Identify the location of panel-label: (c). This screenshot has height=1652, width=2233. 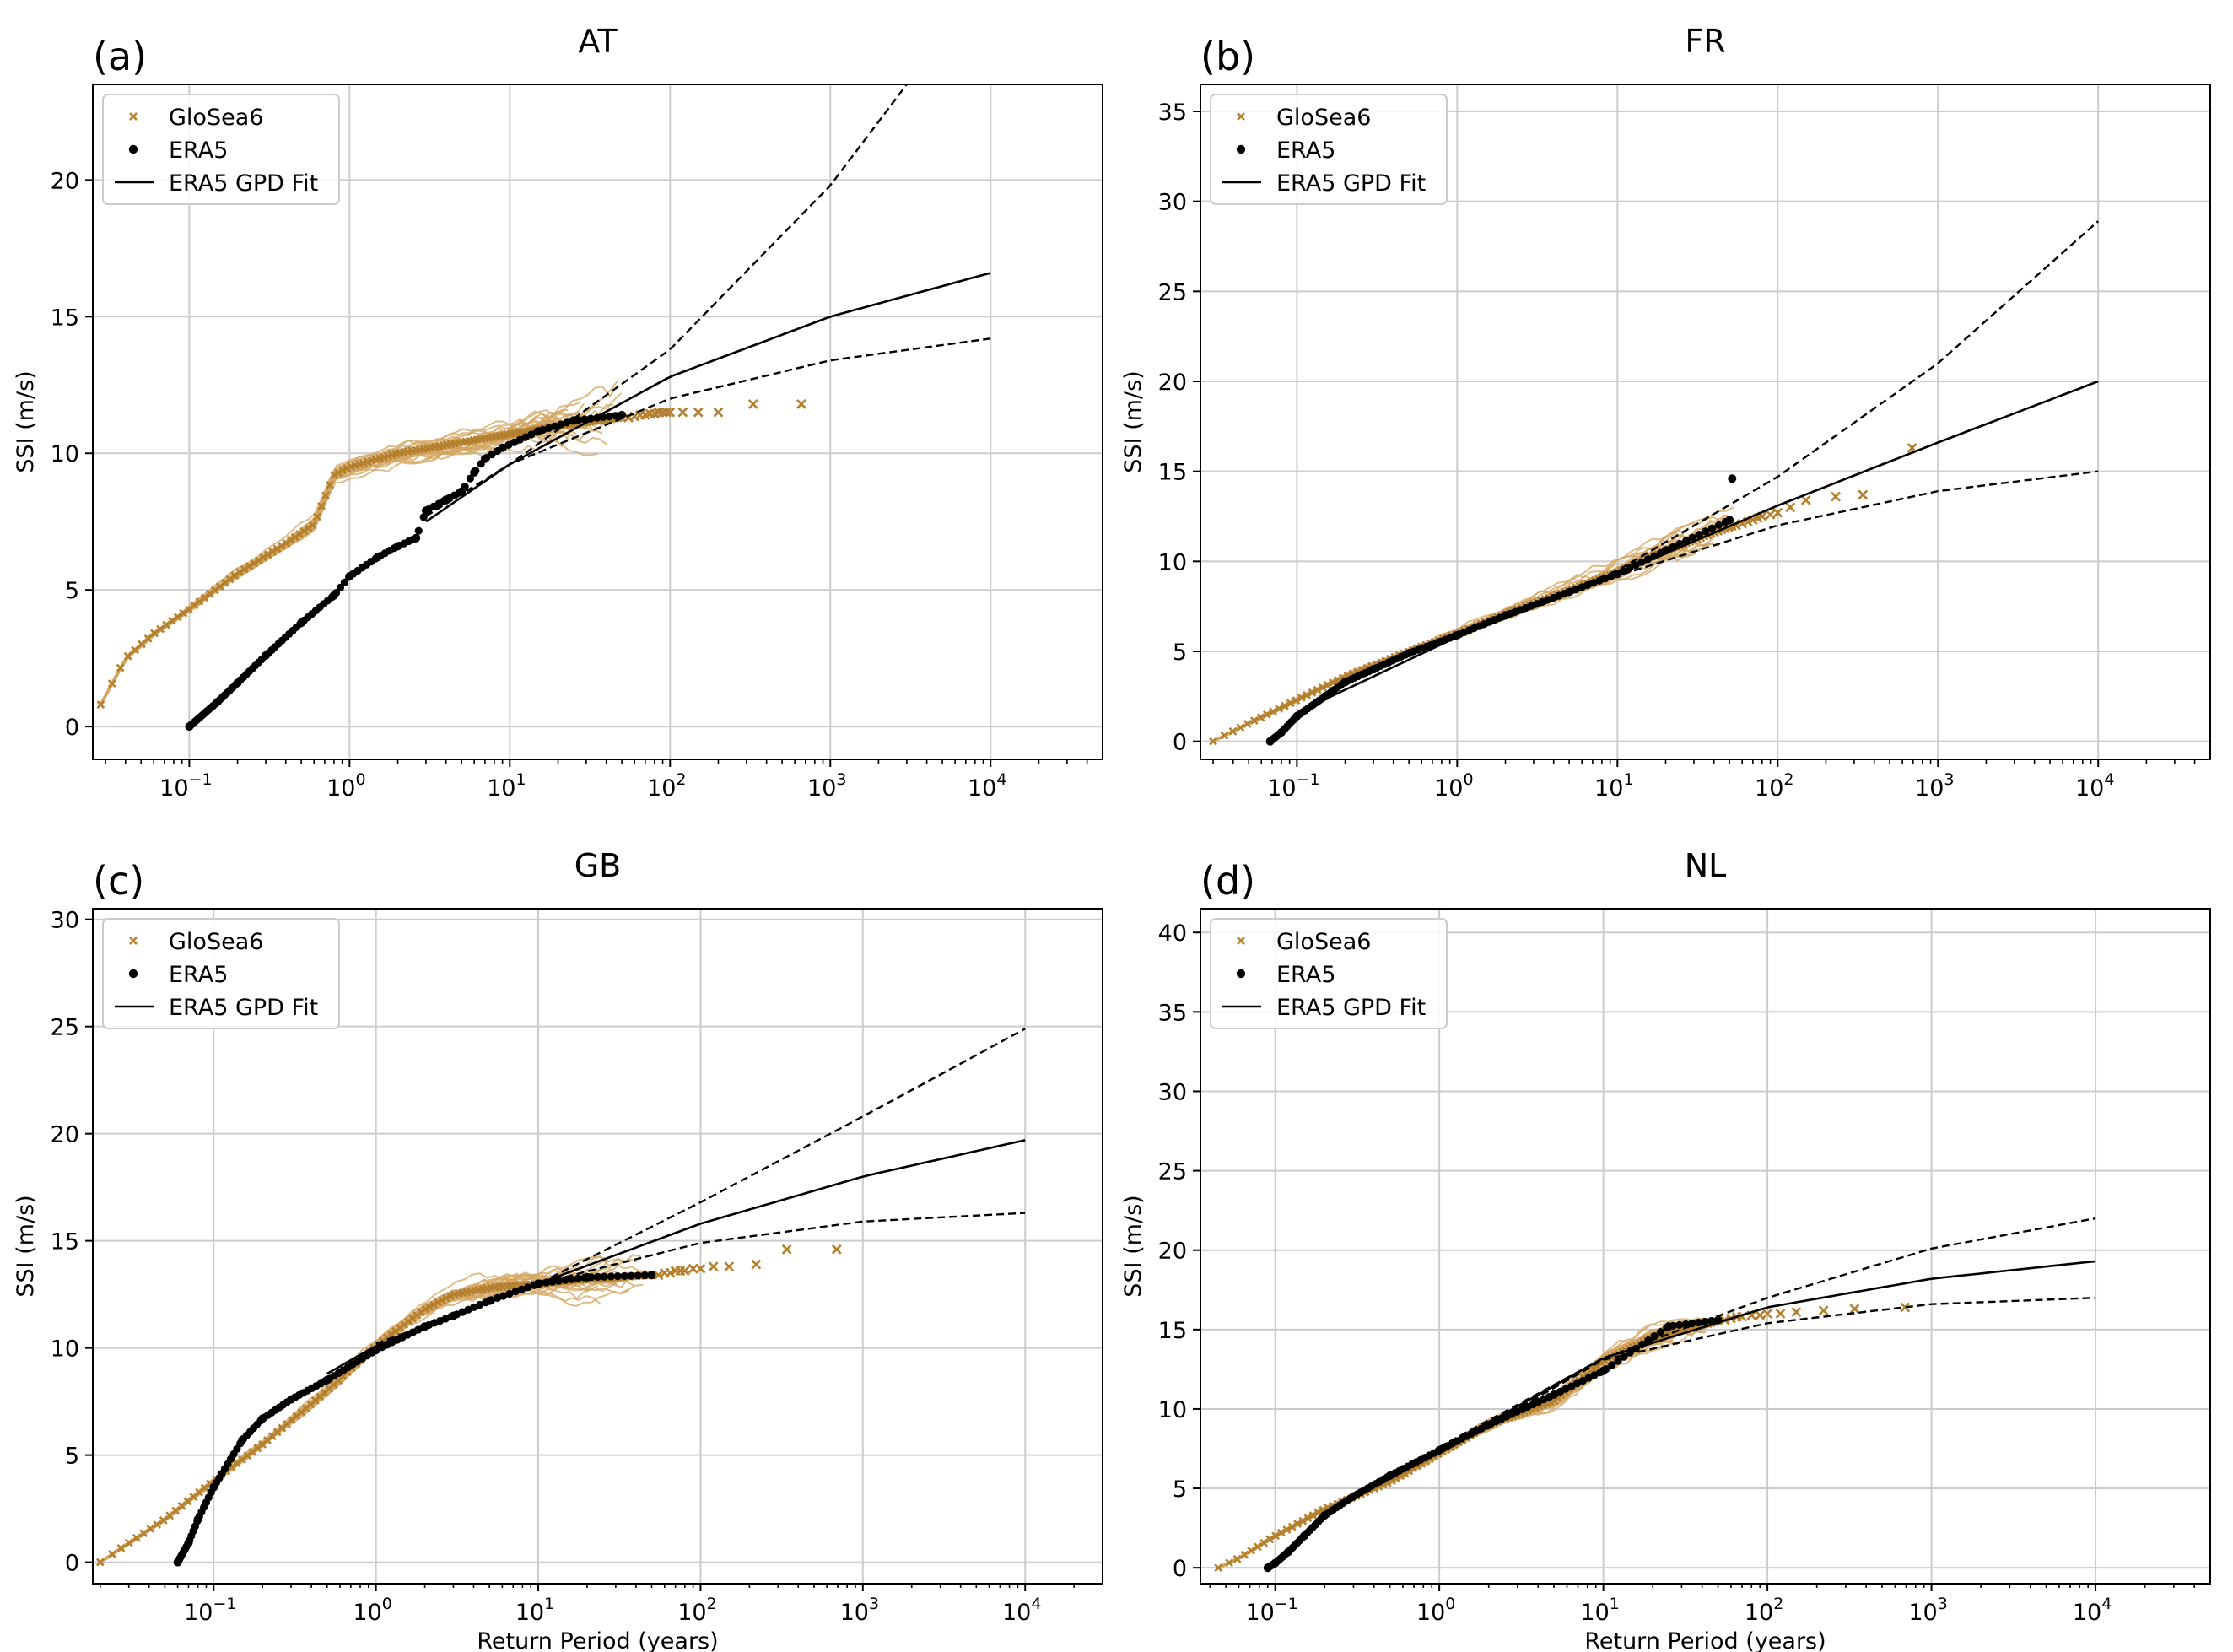
(118, 881).